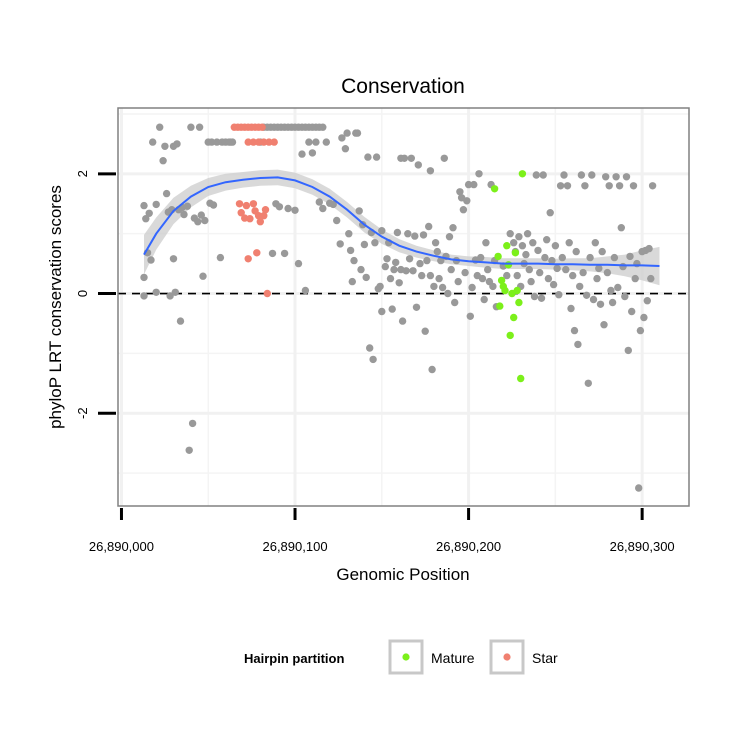 The height and width of the screenshot is (755, 750). I want to click on data-point-mature, so click(508, 265).